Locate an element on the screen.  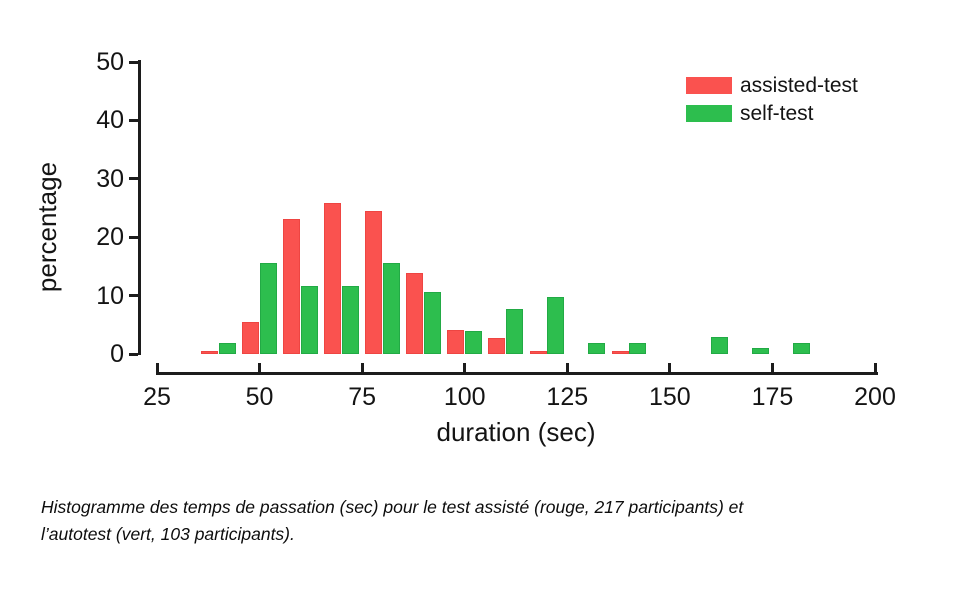
y-axis-title: percentage is located at coordinates (47, 227).